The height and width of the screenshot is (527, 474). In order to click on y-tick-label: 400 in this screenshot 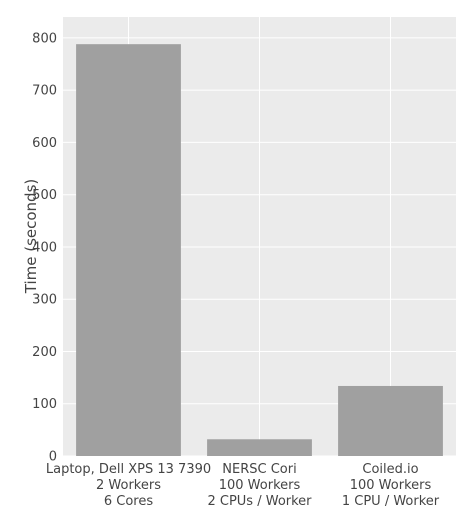, I will do `click(44, 247)`.